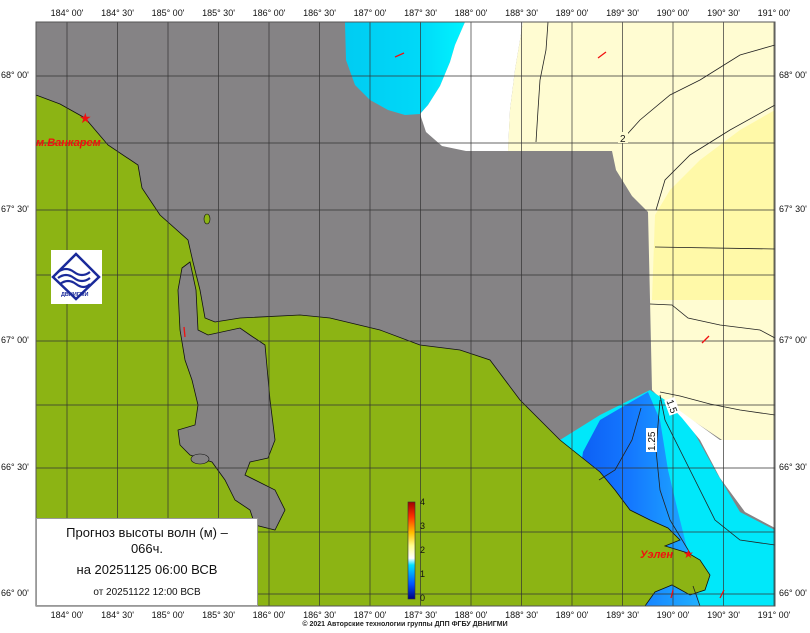 Image resolution: width=810 pixels, height=633 pixels. Describe the element at coordinates (420, 615) in the screenshot. I see `longitude-label-bottom: 187° 30'` at that location.